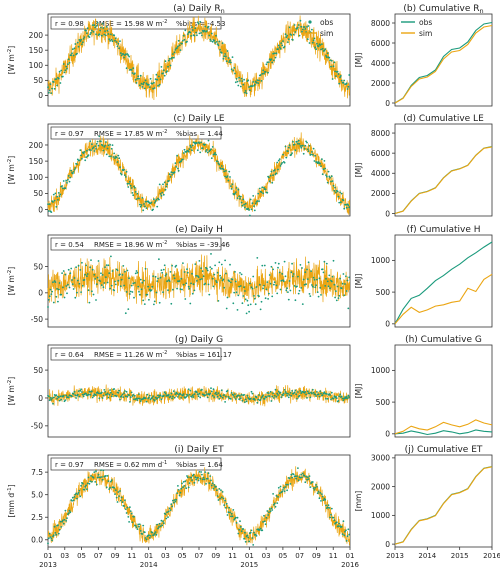 This screenshot has height=570, width=500. What do you see at coordinates (115, 556) in the screenshot?
I see `xtick-month-label: 09` at bounding box center [115, 556].